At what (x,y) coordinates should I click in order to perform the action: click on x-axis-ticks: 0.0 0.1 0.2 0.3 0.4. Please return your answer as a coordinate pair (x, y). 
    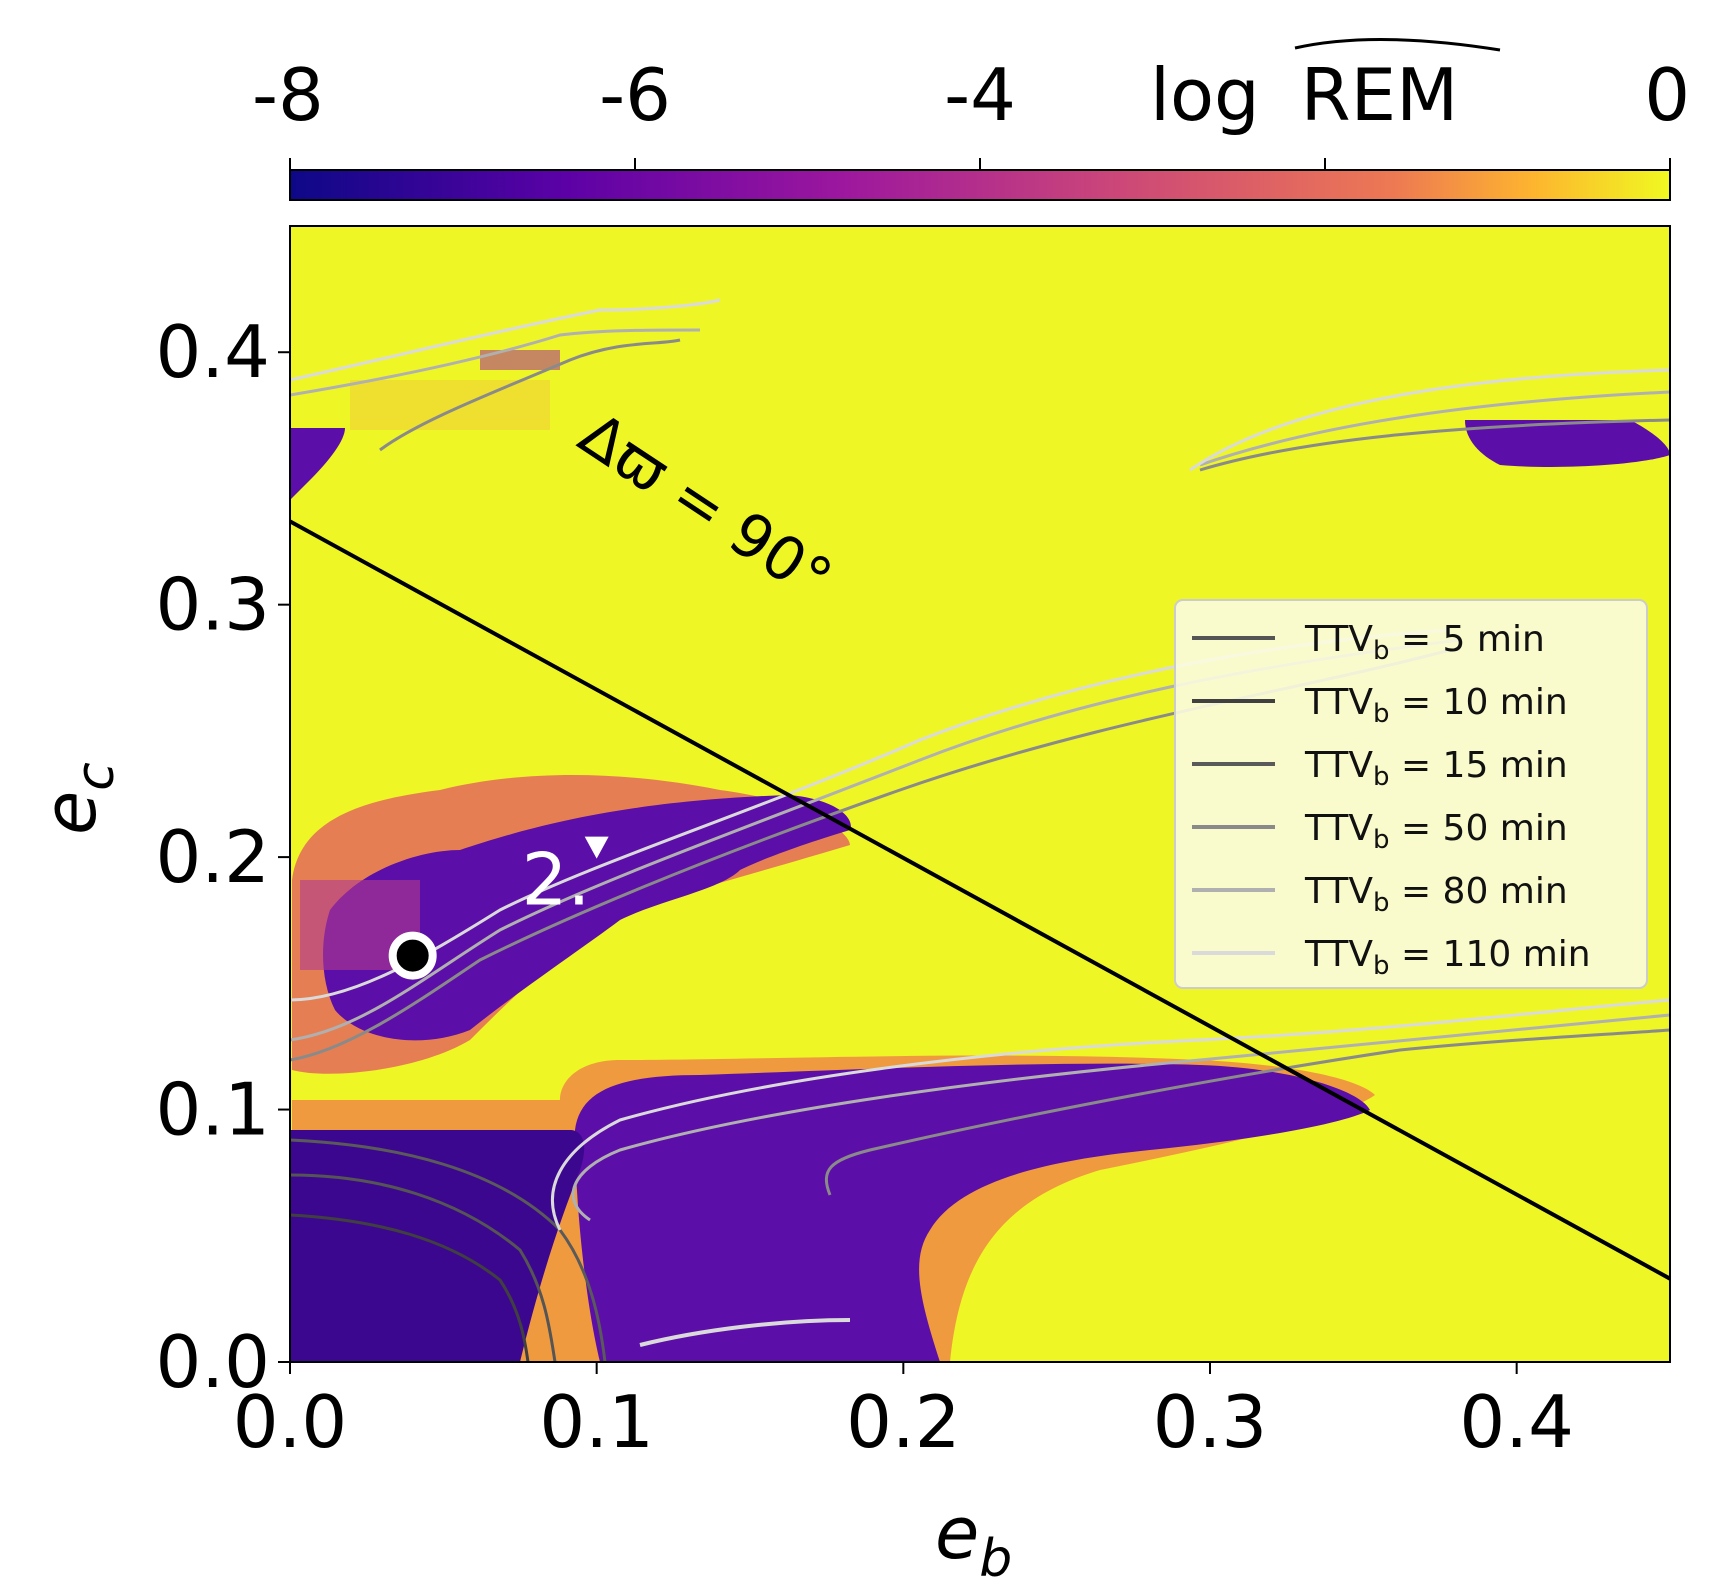
    Looking at the image, I should click on (903, 1413).